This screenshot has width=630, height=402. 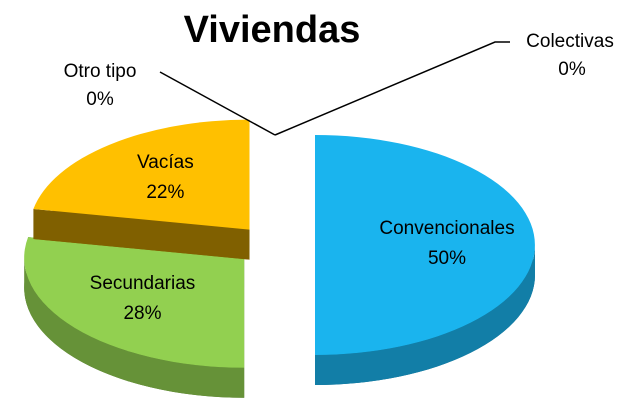 What do you see at coordinates (165, 162) in the screenshot?
I see `slice-label: Vacías` at bounding box center [165, 162].